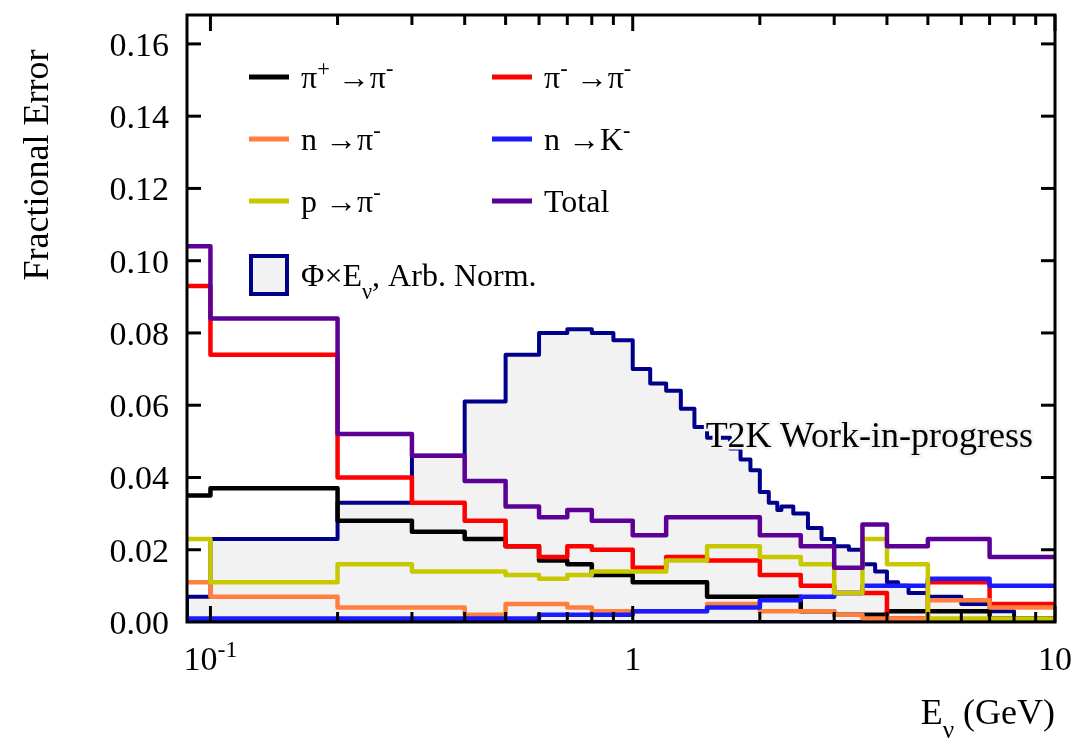  Describe the element at coordinates (341, 199) in the screenshot. I see `legend-label: p →π$^{-}$` at that location.